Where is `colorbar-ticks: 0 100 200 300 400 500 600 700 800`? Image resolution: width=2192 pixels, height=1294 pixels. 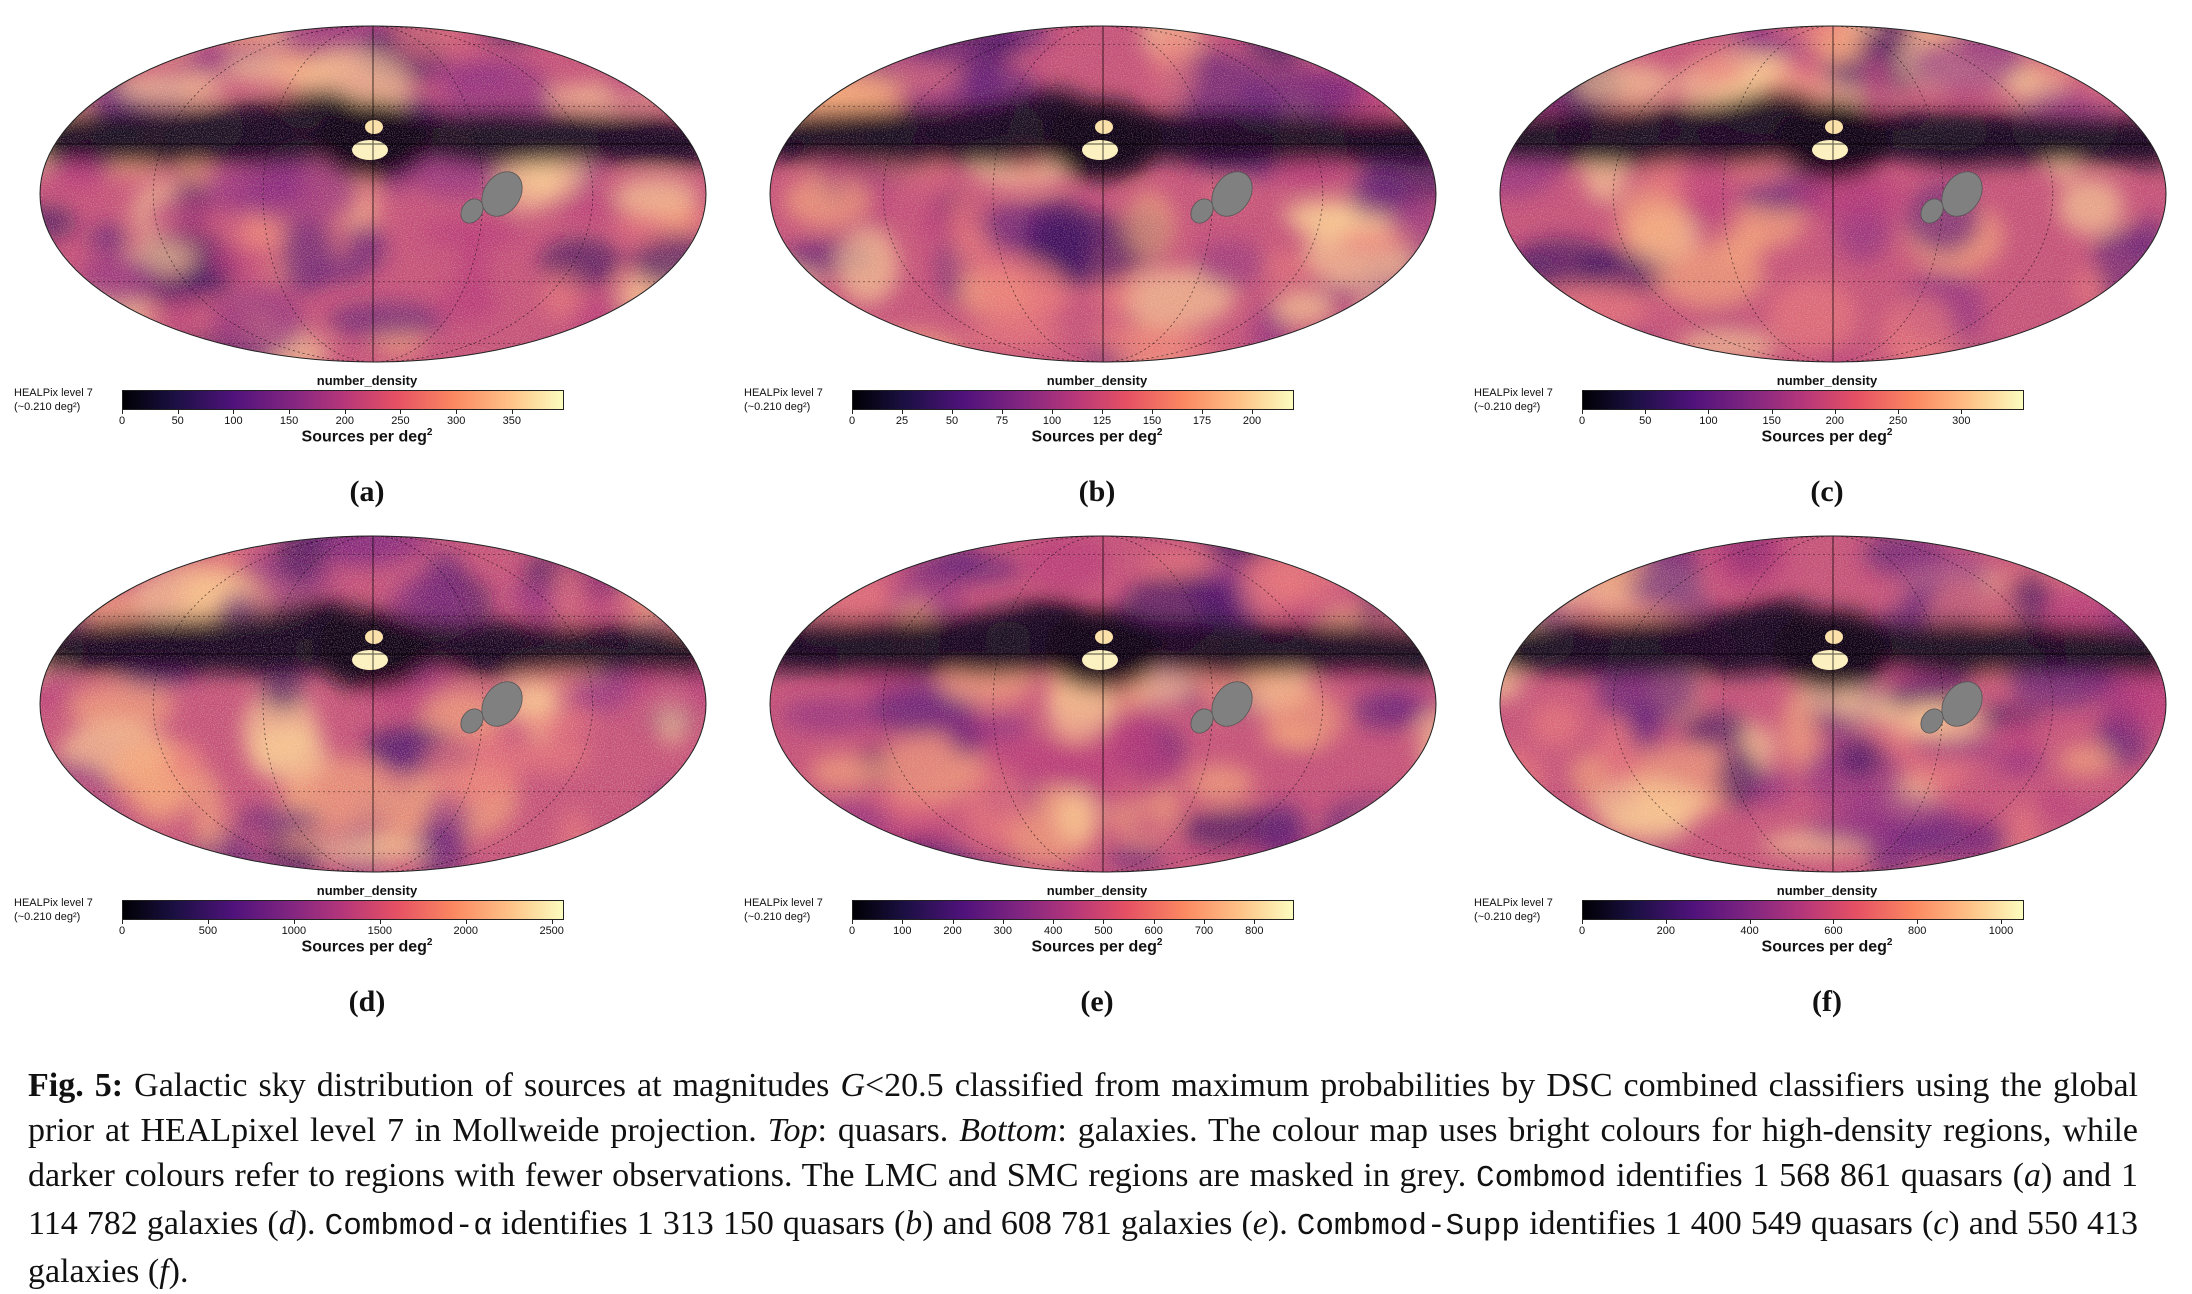 colorbar-ticks: 0 100 200 300 400 500 600 700 800 is located at coordinates (1071, 930).